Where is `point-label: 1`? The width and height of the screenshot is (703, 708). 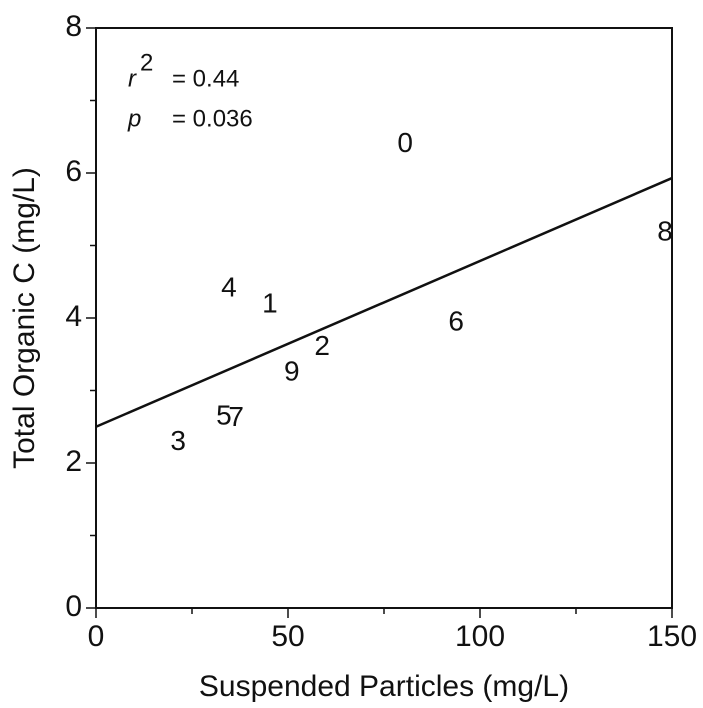 point-label: 1 is located at coordinates (270, 302).